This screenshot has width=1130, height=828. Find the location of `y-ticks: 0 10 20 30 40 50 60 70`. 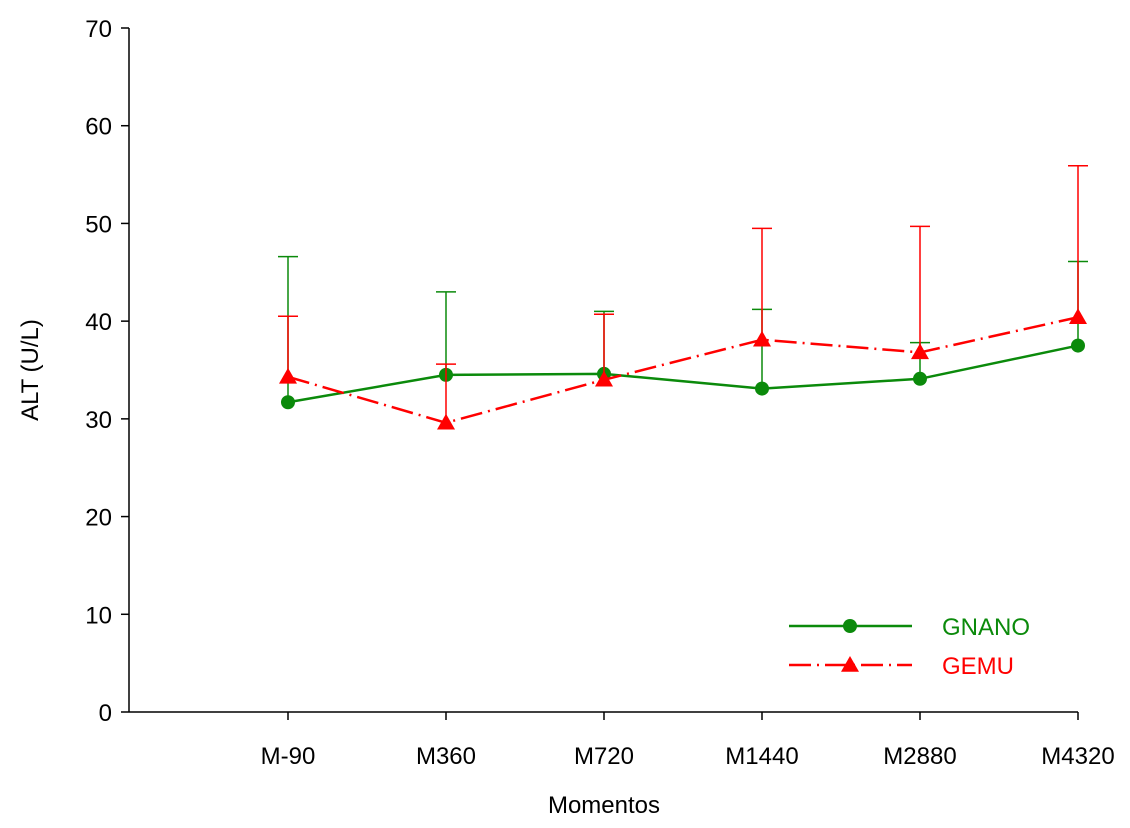

y-ticks: 0 10 20 30 40 50 60 70 is located at coordinates (107, 371).